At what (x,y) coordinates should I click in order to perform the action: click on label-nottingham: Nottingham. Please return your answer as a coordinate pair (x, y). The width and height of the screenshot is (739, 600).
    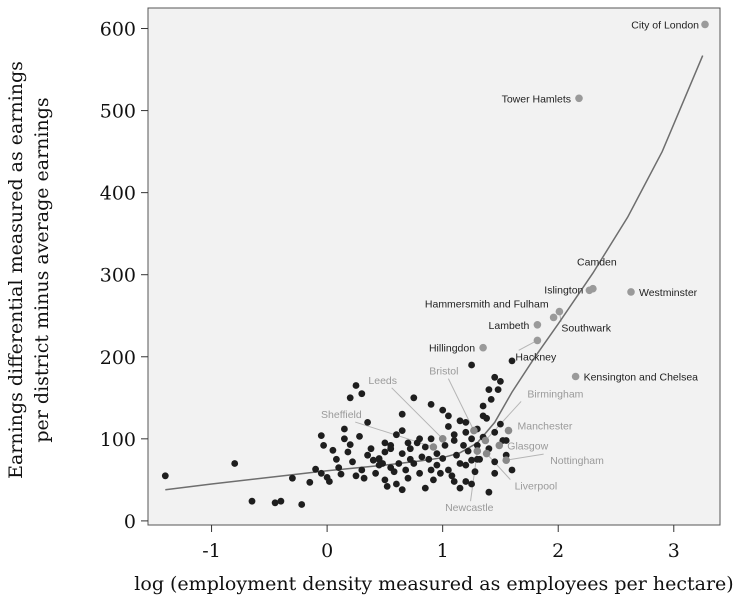
    Looking at the image, I should click on (577, 461).